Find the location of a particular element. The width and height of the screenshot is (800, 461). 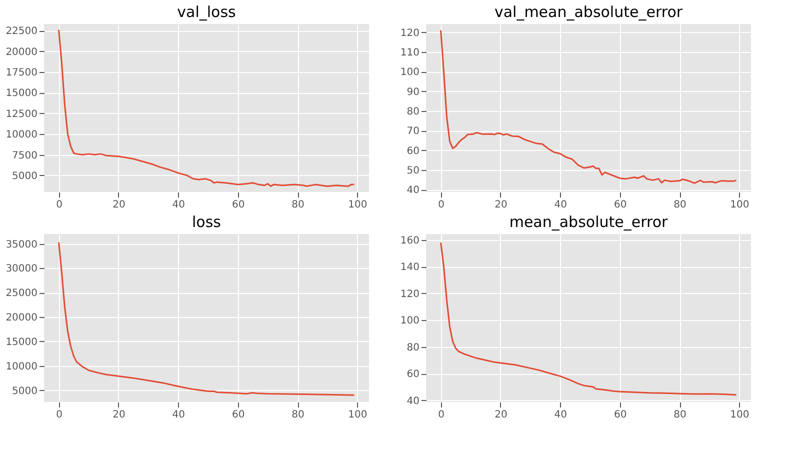

y-tick-label: 50 is located at coordinates (413, 170).